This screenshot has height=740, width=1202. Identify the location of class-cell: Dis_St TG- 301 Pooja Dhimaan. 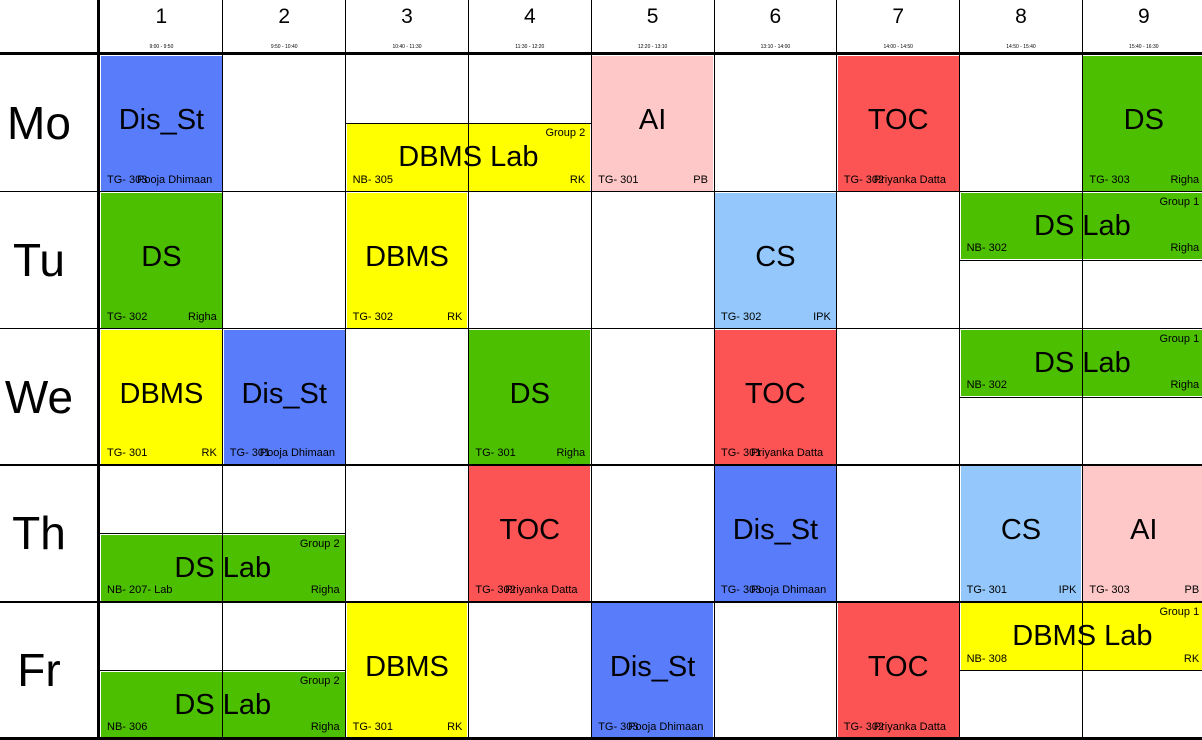
(284, 397).